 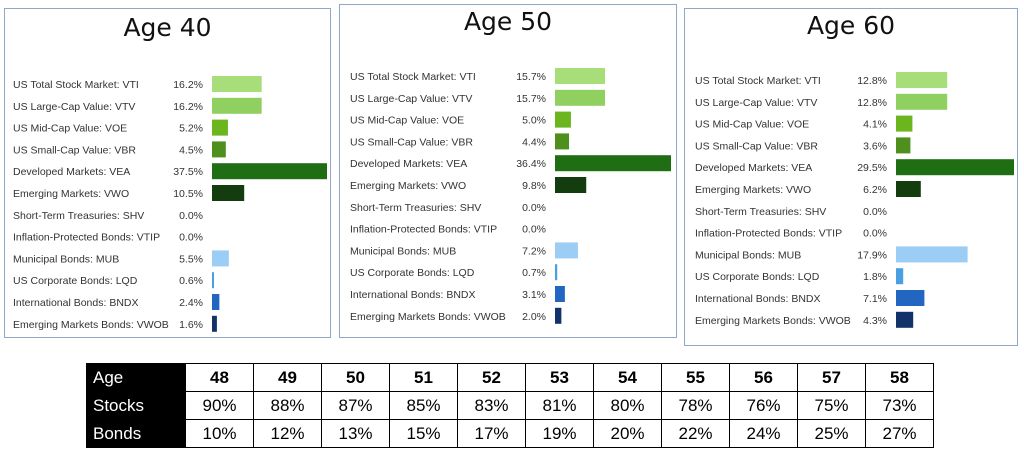 What do you see at coordinates (423, 377) in the screenshot?
I see `age-cell: 51` at bounding box center [423, 377].